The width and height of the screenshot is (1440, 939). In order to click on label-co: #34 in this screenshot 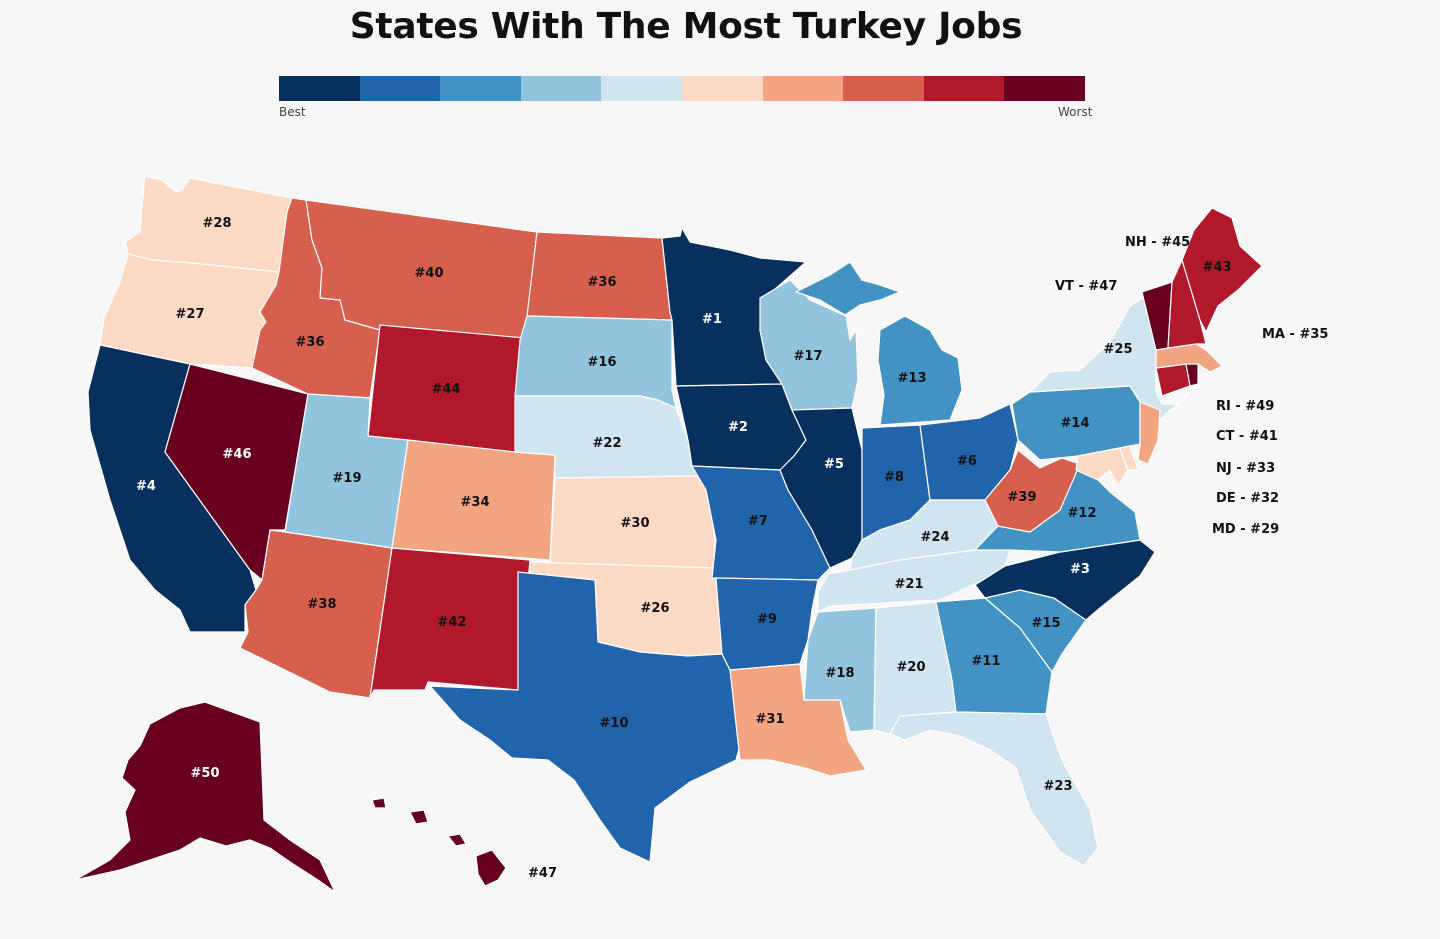, I will do `click(475, 502)`.